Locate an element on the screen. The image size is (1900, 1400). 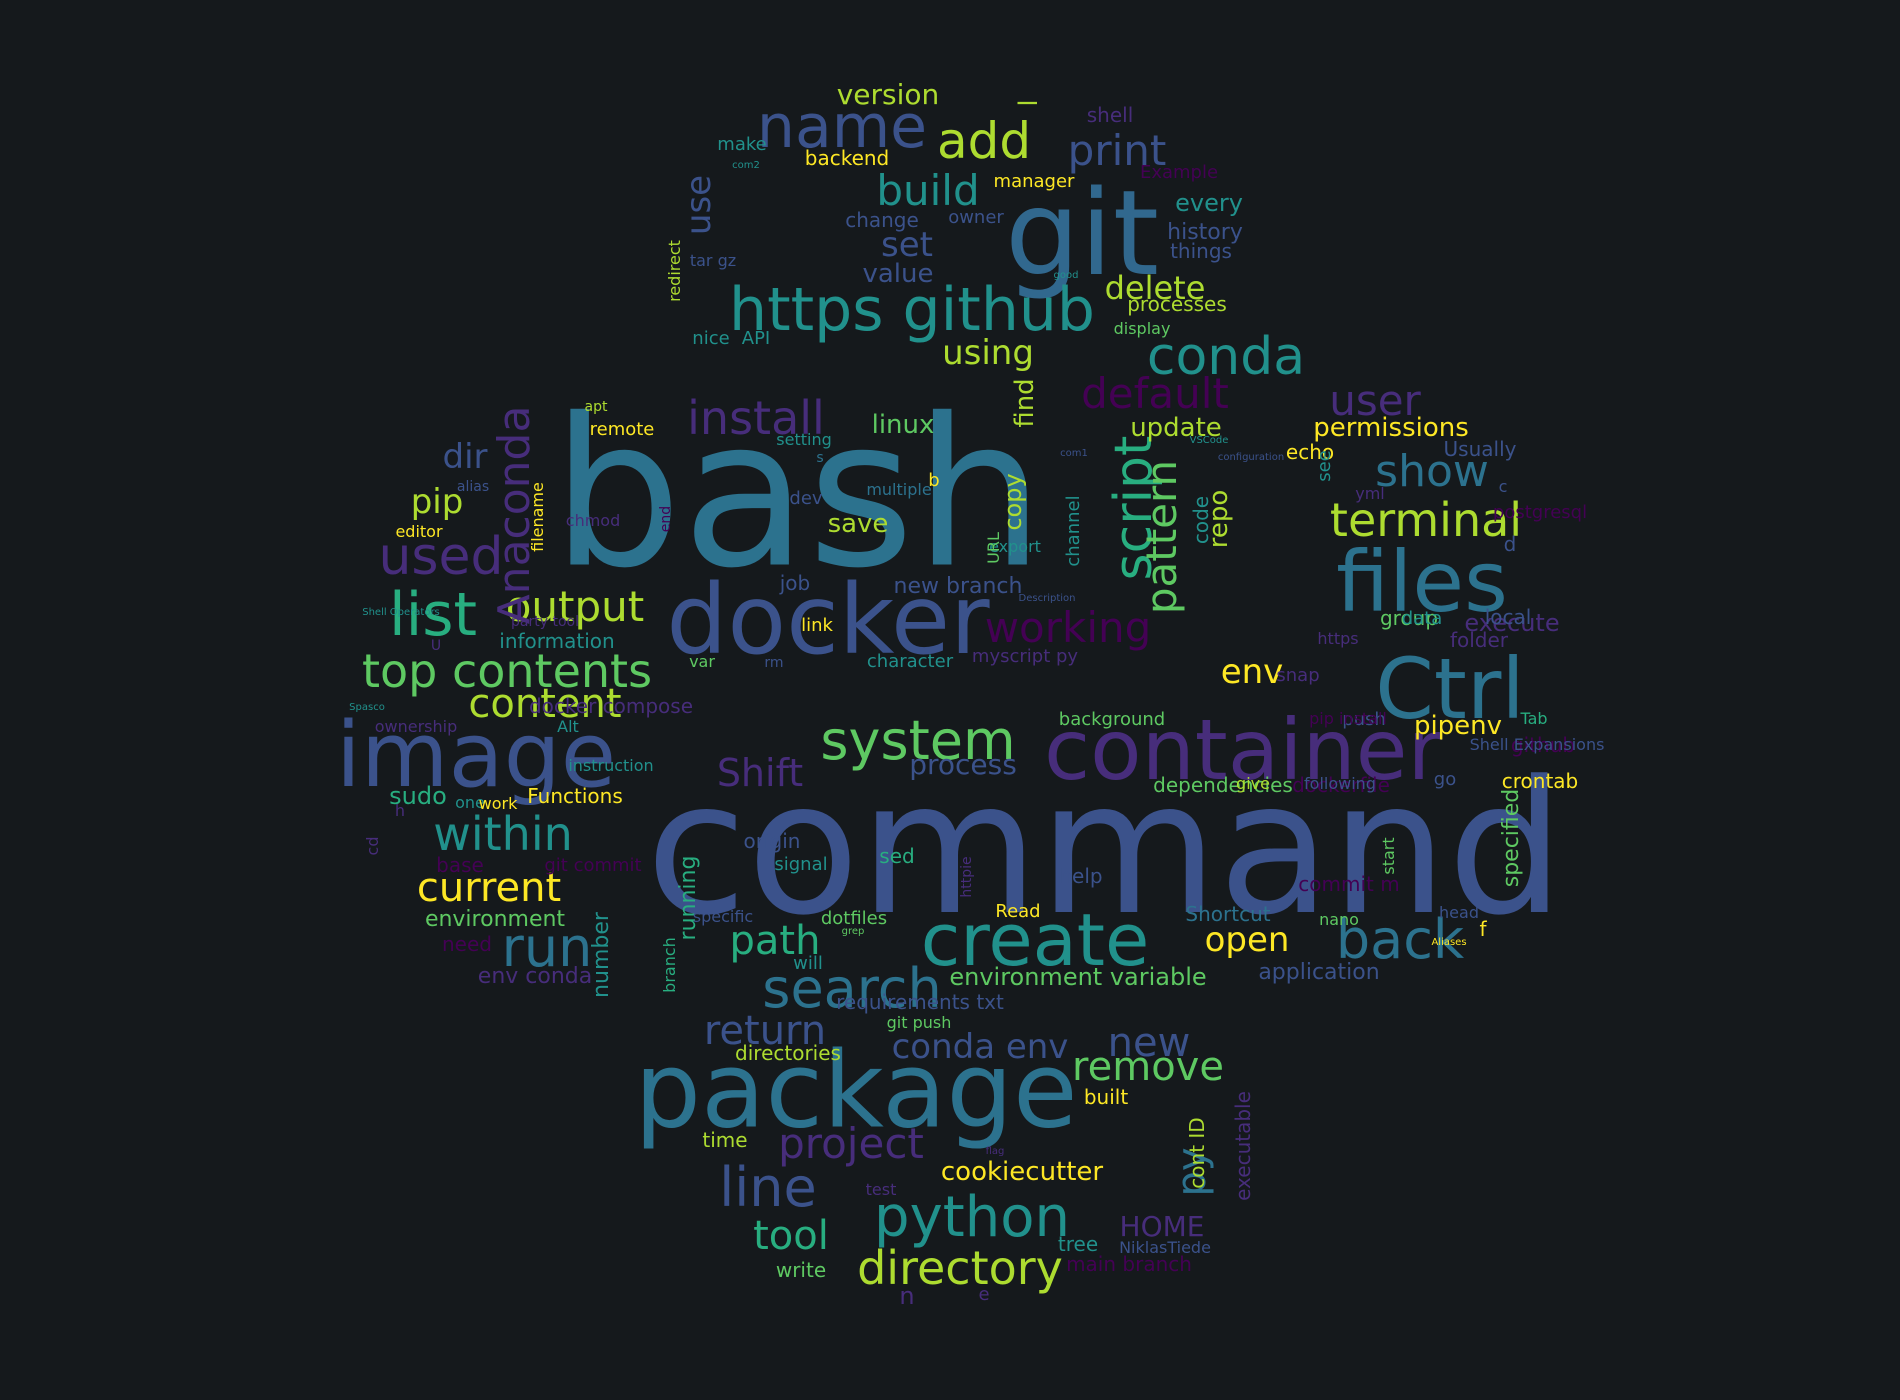
word: files is located at coordinates (1422, 582).